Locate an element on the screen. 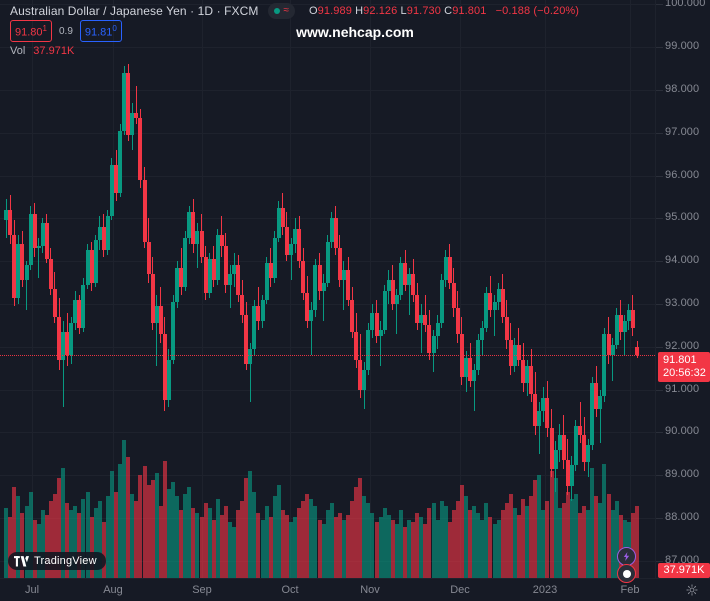 The width and height of the screenshot is (710, 601). chart-mode-toggle: ≈ is located at coordinates (281, 10).